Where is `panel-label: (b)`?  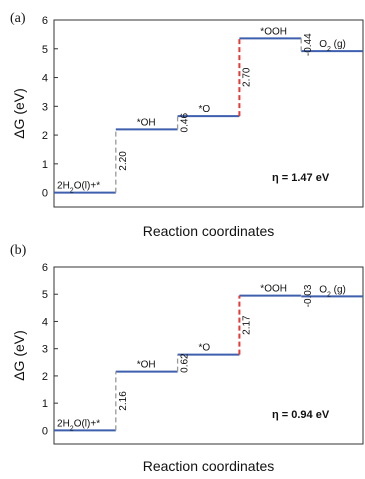
panel-label: (b) is located at coordinates (18, 250).